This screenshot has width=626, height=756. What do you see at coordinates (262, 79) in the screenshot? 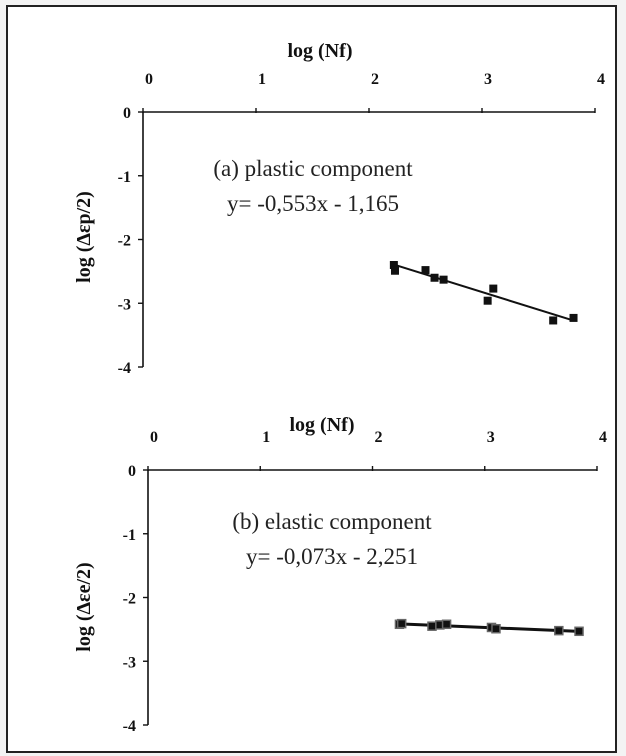
I see `panel-a-x-tick-label: 1` at bounding box center [262, 79].